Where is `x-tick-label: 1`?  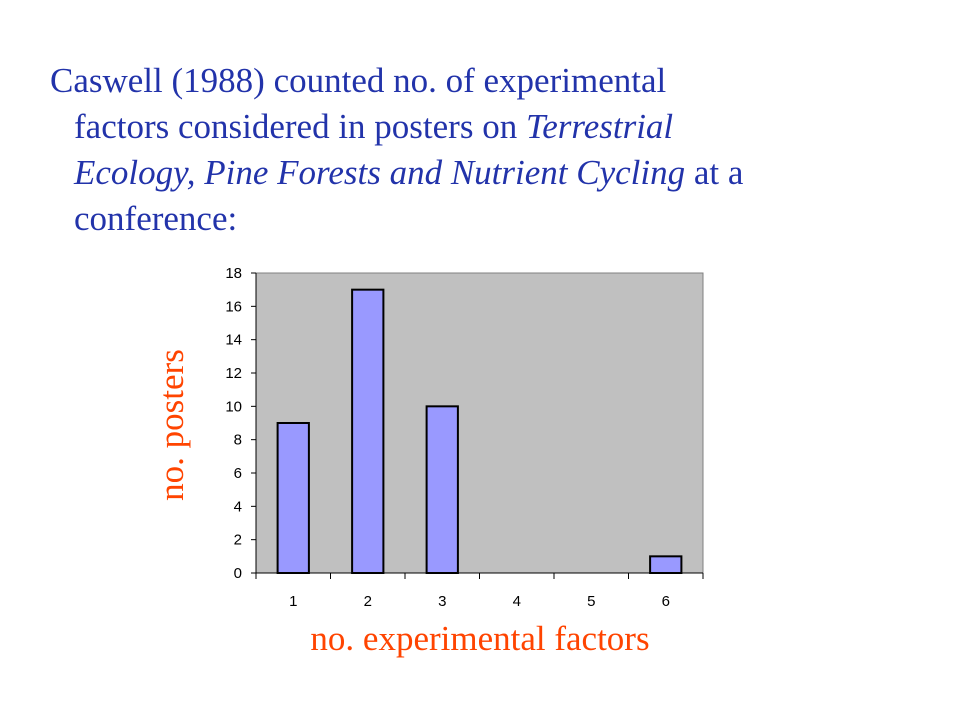
x-tick-label: 1 is located at coordinates (293, 601).